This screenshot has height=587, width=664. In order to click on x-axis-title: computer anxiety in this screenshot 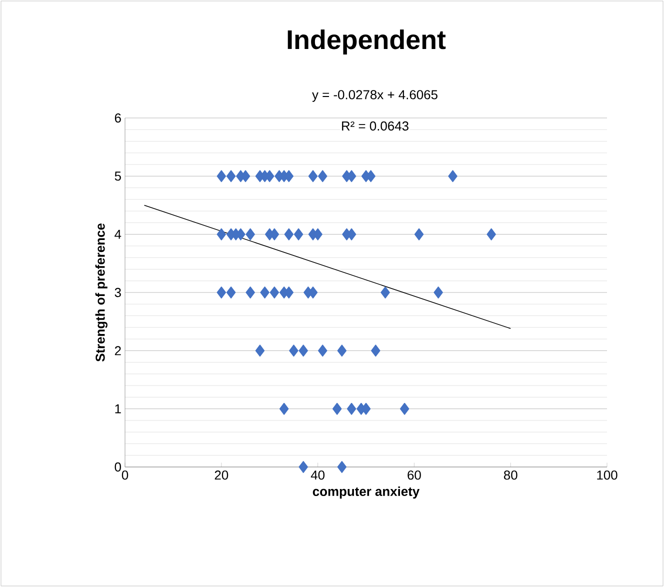, I will do `click(366, 492)`.